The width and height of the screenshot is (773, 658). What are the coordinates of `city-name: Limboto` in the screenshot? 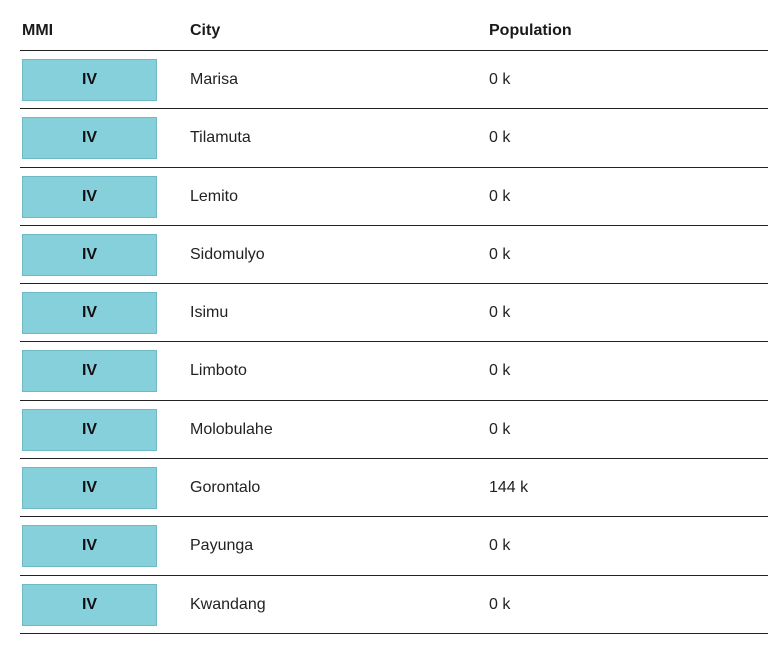 It's located at (218, 371).